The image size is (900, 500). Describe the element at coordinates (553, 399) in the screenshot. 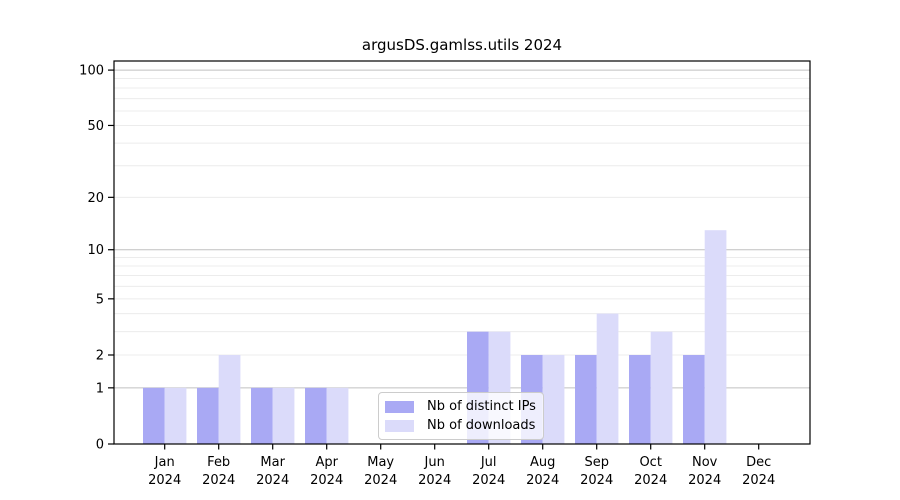

I see `bar-downloads-aug` at that location.